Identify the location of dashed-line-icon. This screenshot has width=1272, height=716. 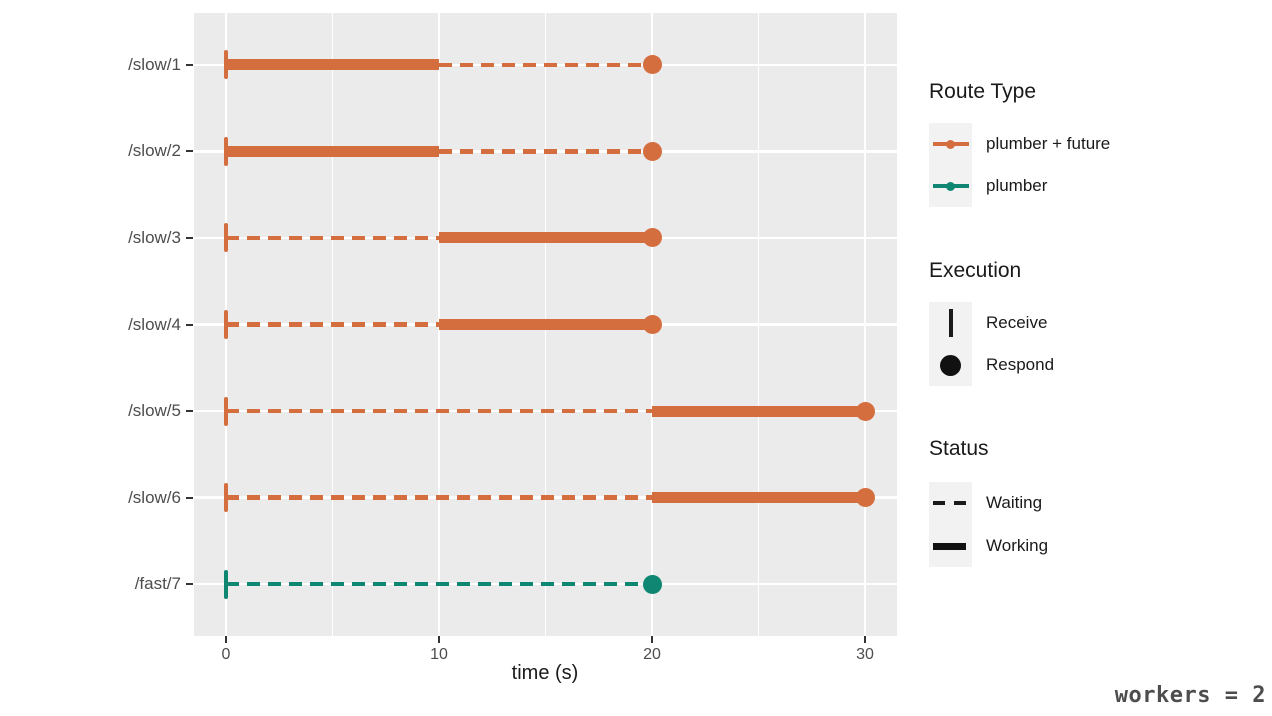
(949, 503).